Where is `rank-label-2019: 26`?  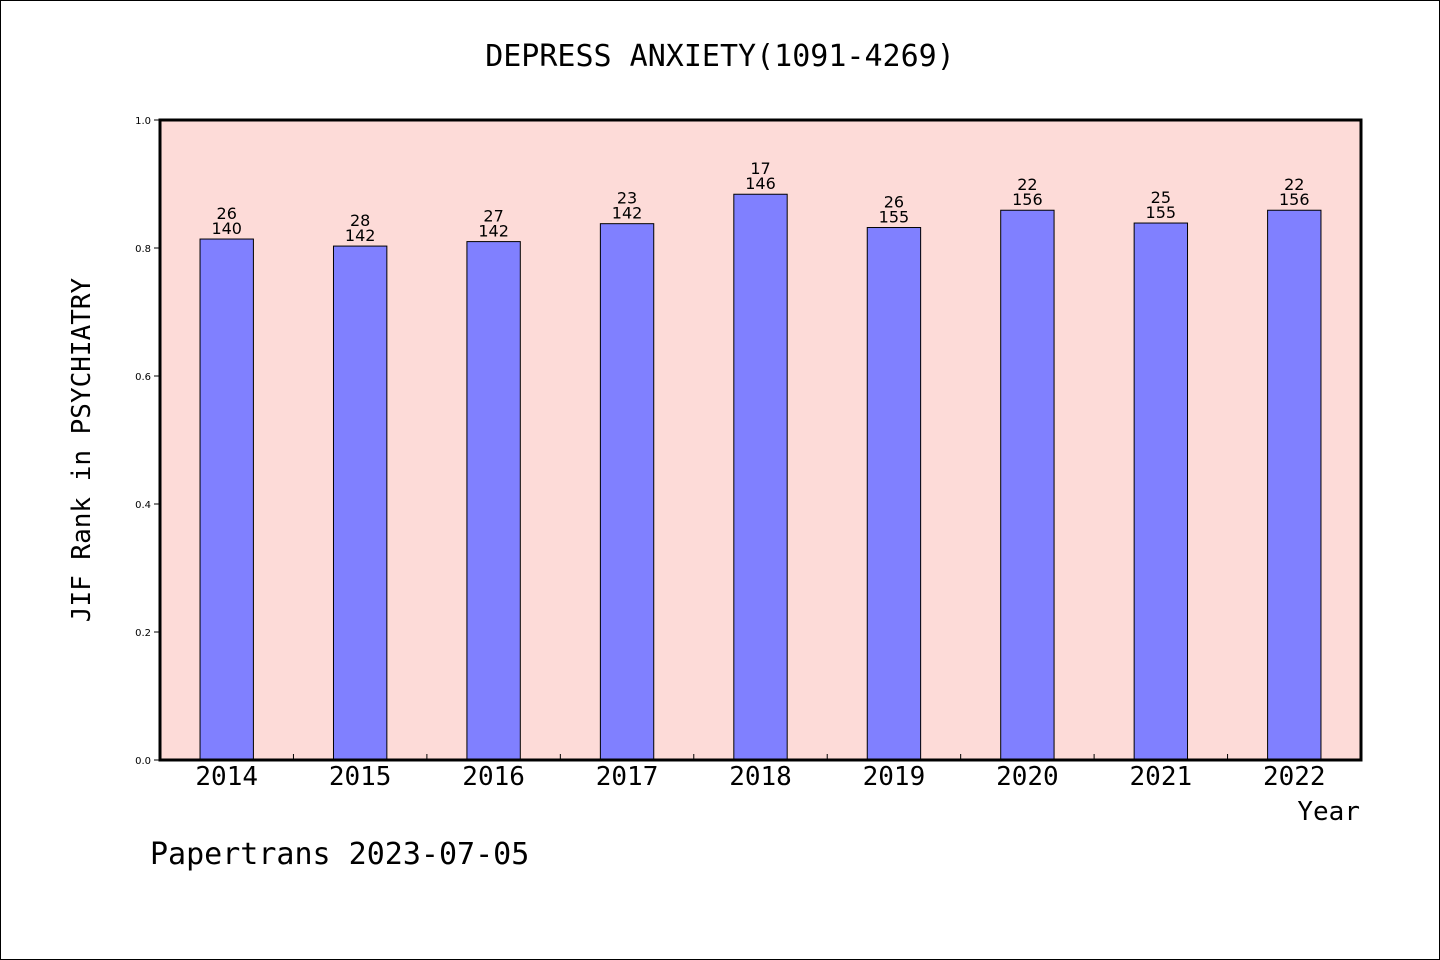
rank-label-2019: 26 is located at coordinates (894, 202).